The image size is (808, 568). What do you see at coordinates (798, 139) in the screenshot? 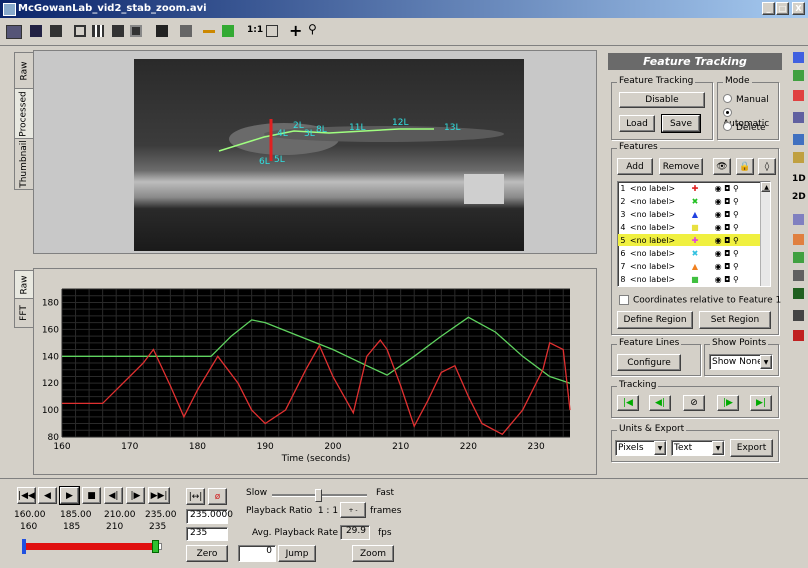
I see `grid-view-icon` at bounding box center [798, 139].